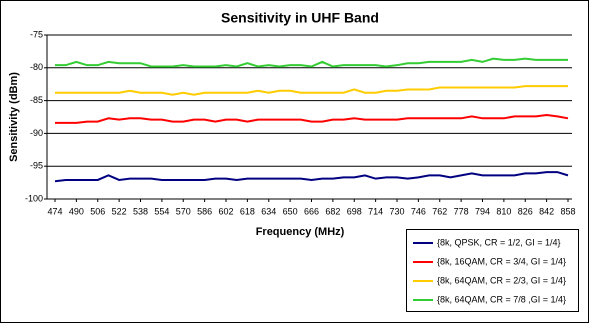 This screenshot has width=589, height=323. Describe the element at coordinates (36, 100) in the screenshot. I see `y-tick-label: -85` at that location.